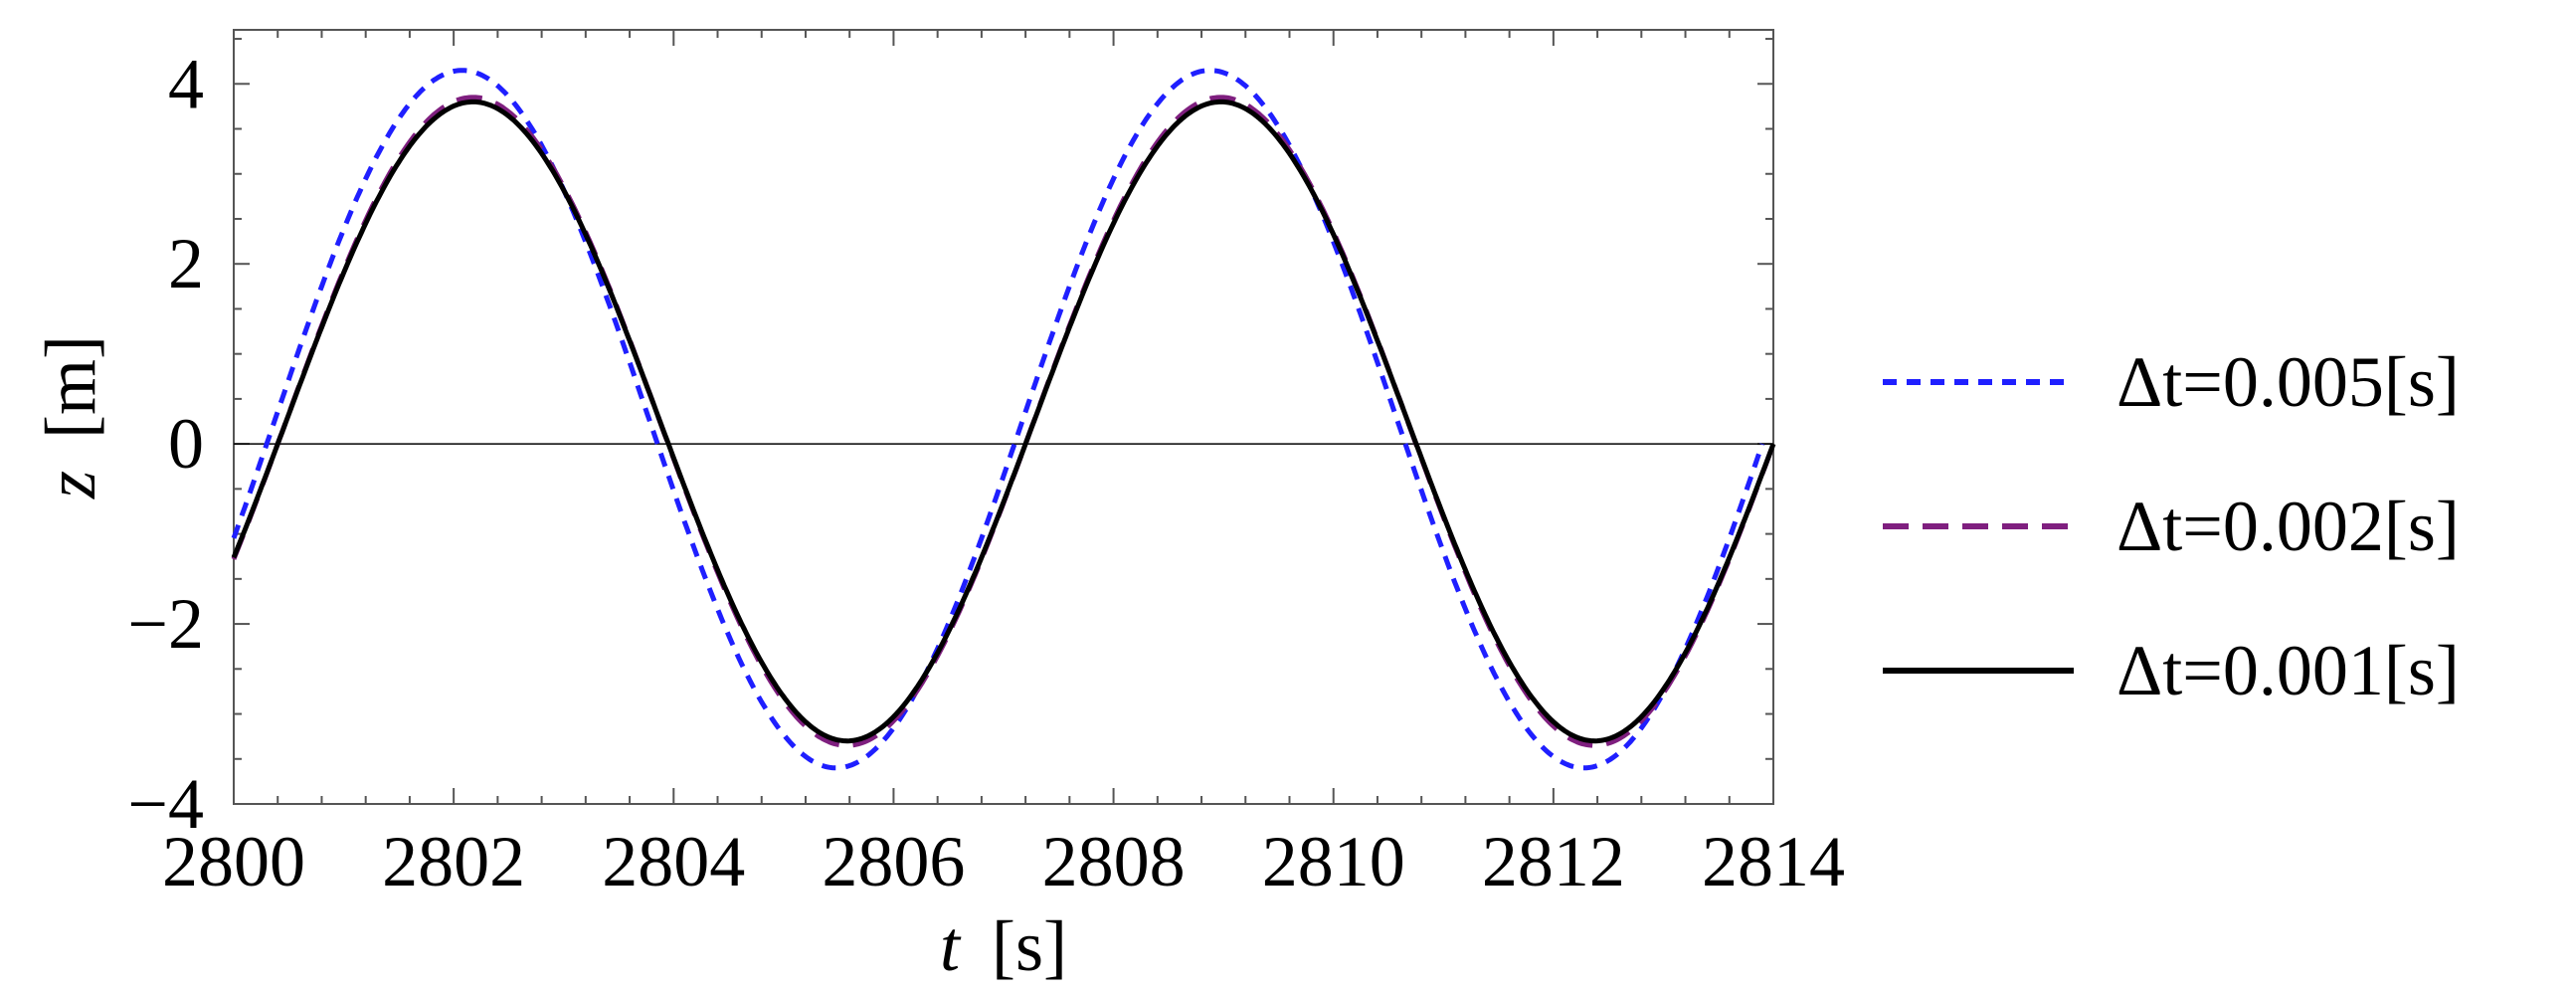  I want to click on x-tick-labels: 2800 2802 2804 2806 2808 2810 2812 2814, so click(1003, 861).